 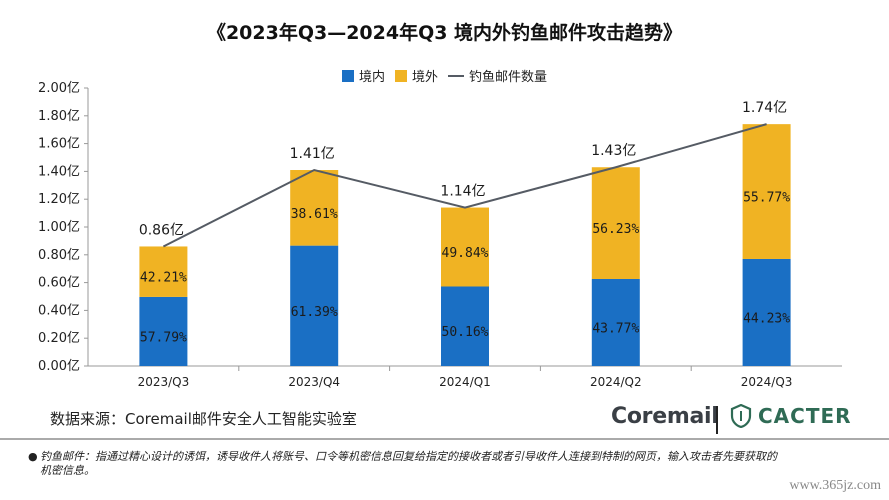 I want to click on data-label-foreign: 56.23%, so click(x=615, y=229).